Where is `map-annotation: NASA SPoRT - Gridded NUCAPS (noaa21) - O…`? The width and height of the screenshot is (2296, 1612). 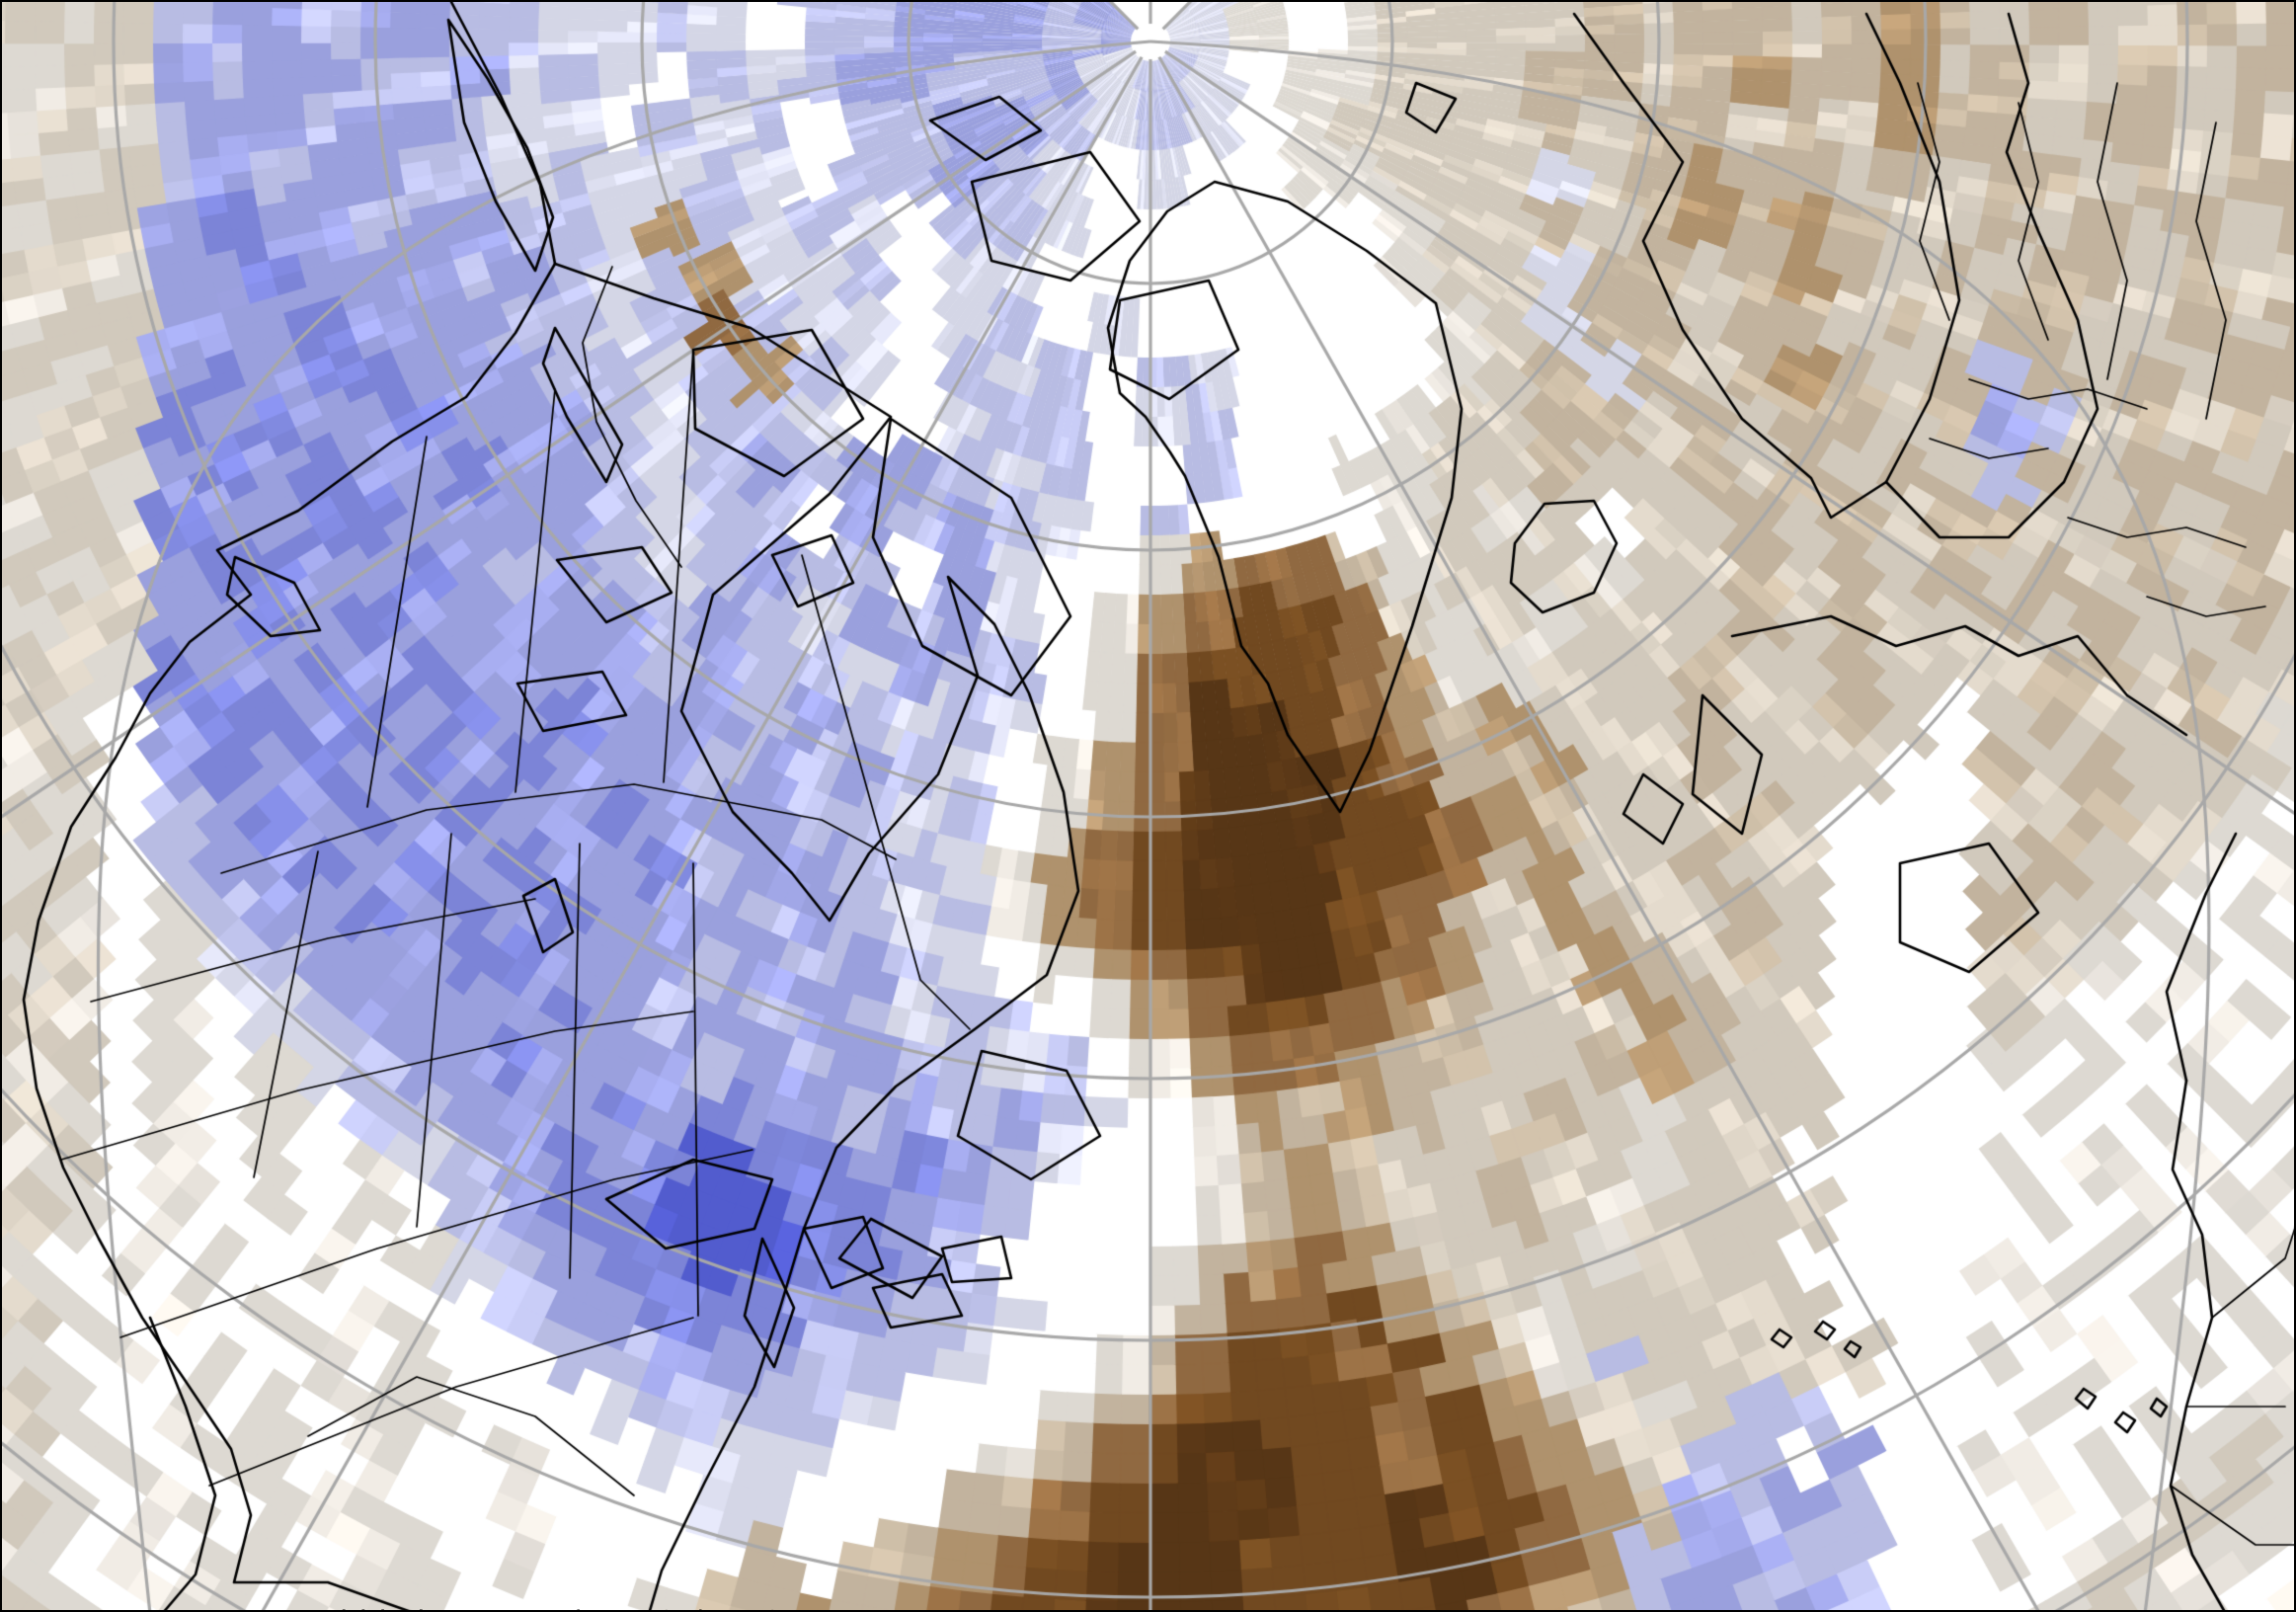
map-annotation: NASA SPoRT - Gridded NUCAPS (noaa21) - O… is located at coordinates (496, 1564).